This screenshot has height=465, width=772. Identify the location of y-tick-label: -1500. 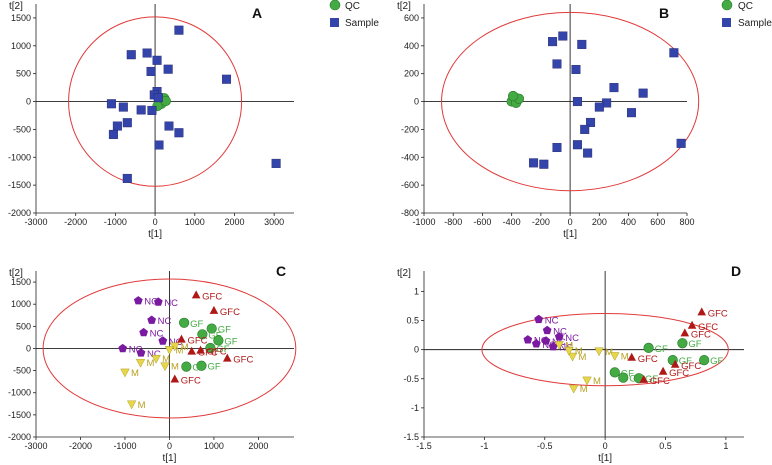
(19, 415).